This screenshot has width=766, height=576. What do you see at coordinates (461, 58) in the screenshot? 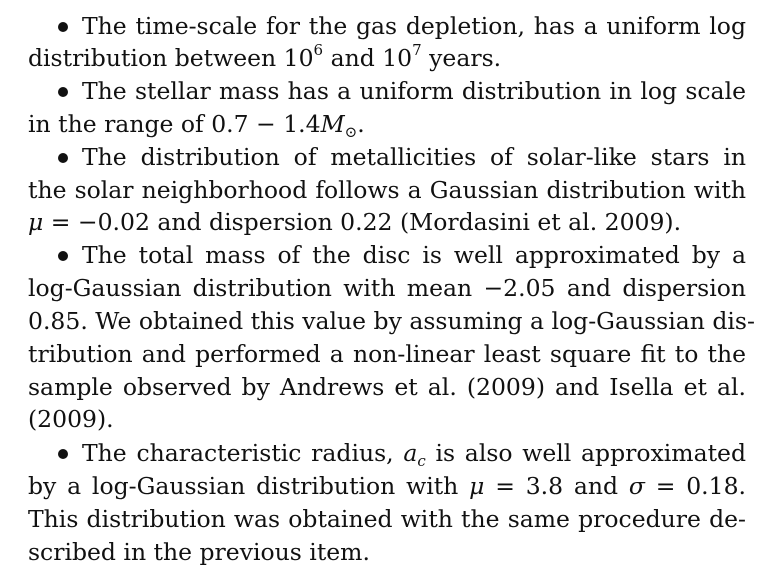
I see `text-span: years.` at bounding box center [461, 58].